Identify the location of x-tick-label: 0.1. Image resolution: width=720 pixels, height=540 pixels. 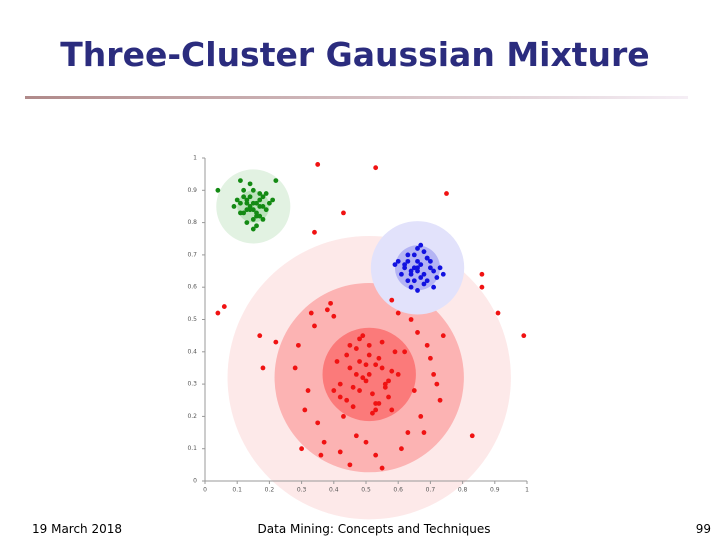
(237, 490).